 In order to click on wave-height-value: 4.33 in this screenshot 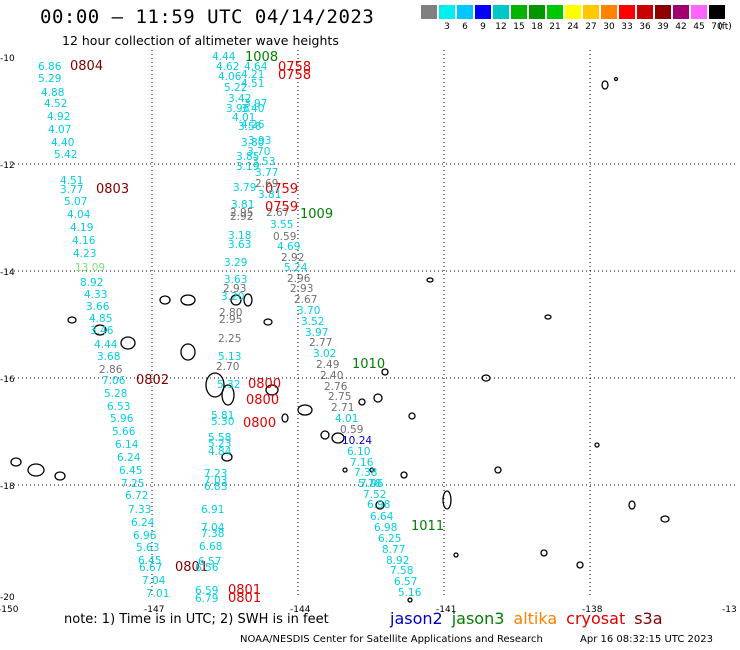, I will do `click(95, 295)`.